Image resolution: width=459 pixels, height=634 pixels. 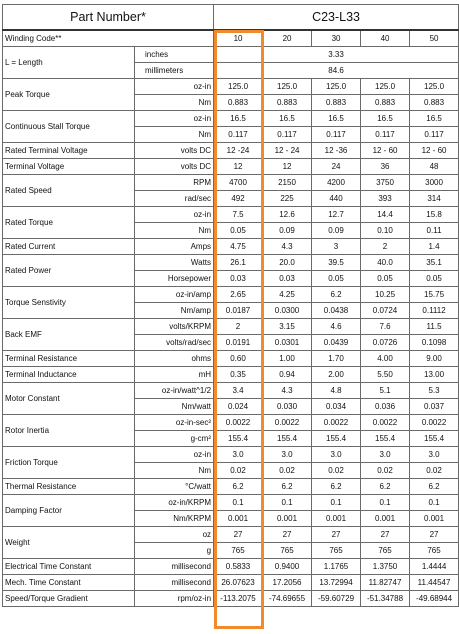 What do you see at coordinates (174, 486) in the screenshot?
I see `unit-cell: °C/watt` at bounding box center [174, 486].